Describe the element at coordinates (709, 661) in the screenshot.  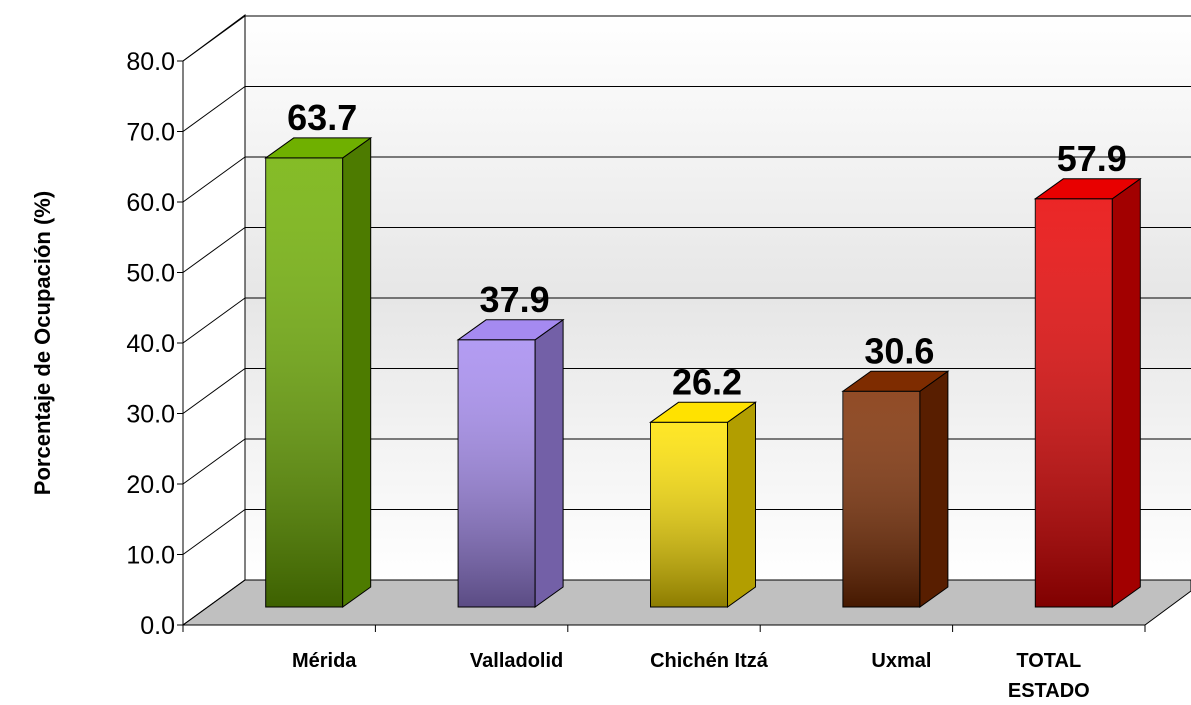
I see `x-tick-label: Chichén Itzá` at that location.